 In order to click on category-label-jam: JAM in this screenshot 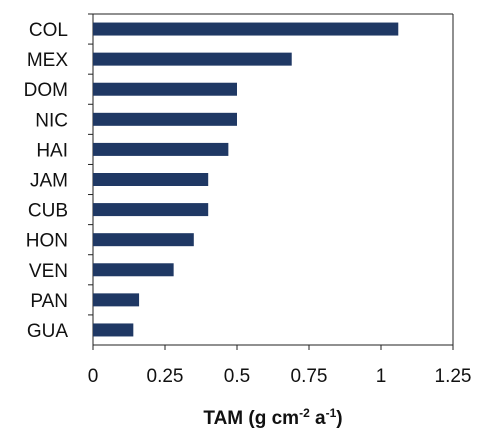, I will do `click(49, 181)`.